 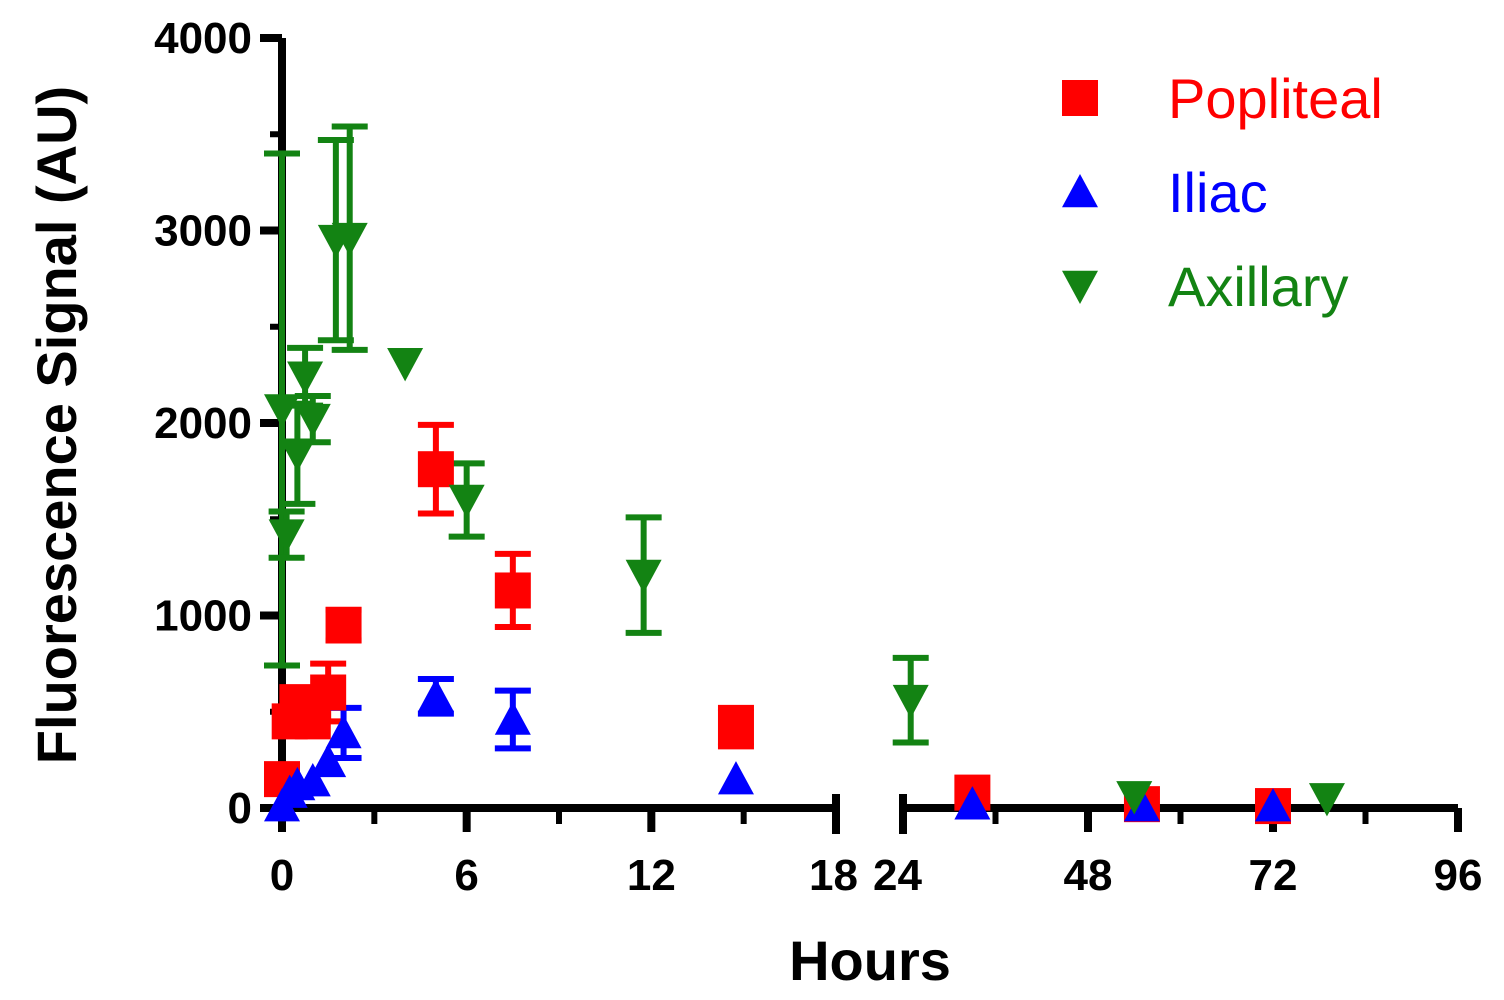 What do you see at coordinates (1080, 287) in the screenshot?
I see `legend-axillary-marker` at bounding box center [1080, 287].